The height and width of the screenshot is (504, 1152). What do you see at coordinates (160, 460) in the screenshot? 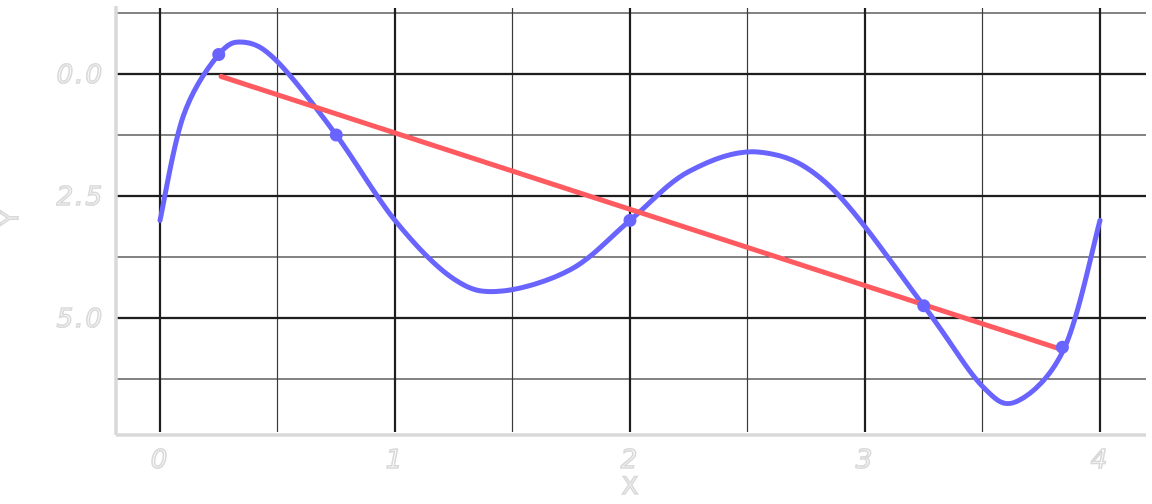
I see `x-tick-label: 0` at bounding box center [160, 460].